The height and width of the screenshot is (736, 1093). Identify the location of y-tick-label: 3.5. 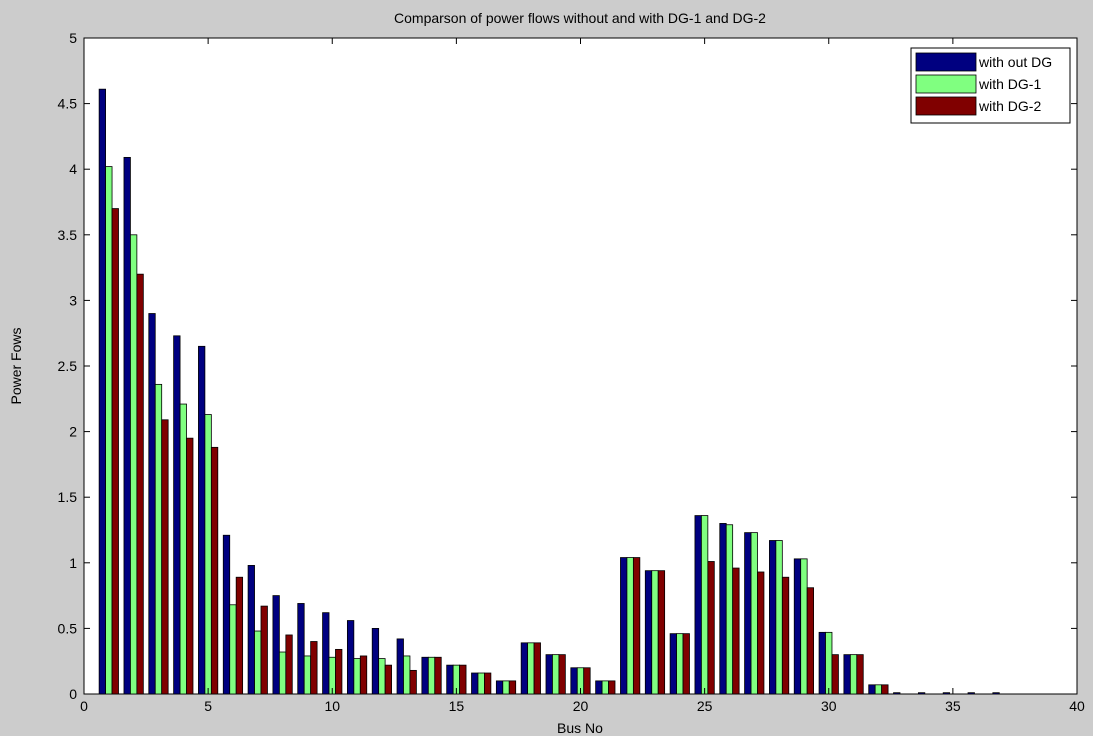
(68, 235).